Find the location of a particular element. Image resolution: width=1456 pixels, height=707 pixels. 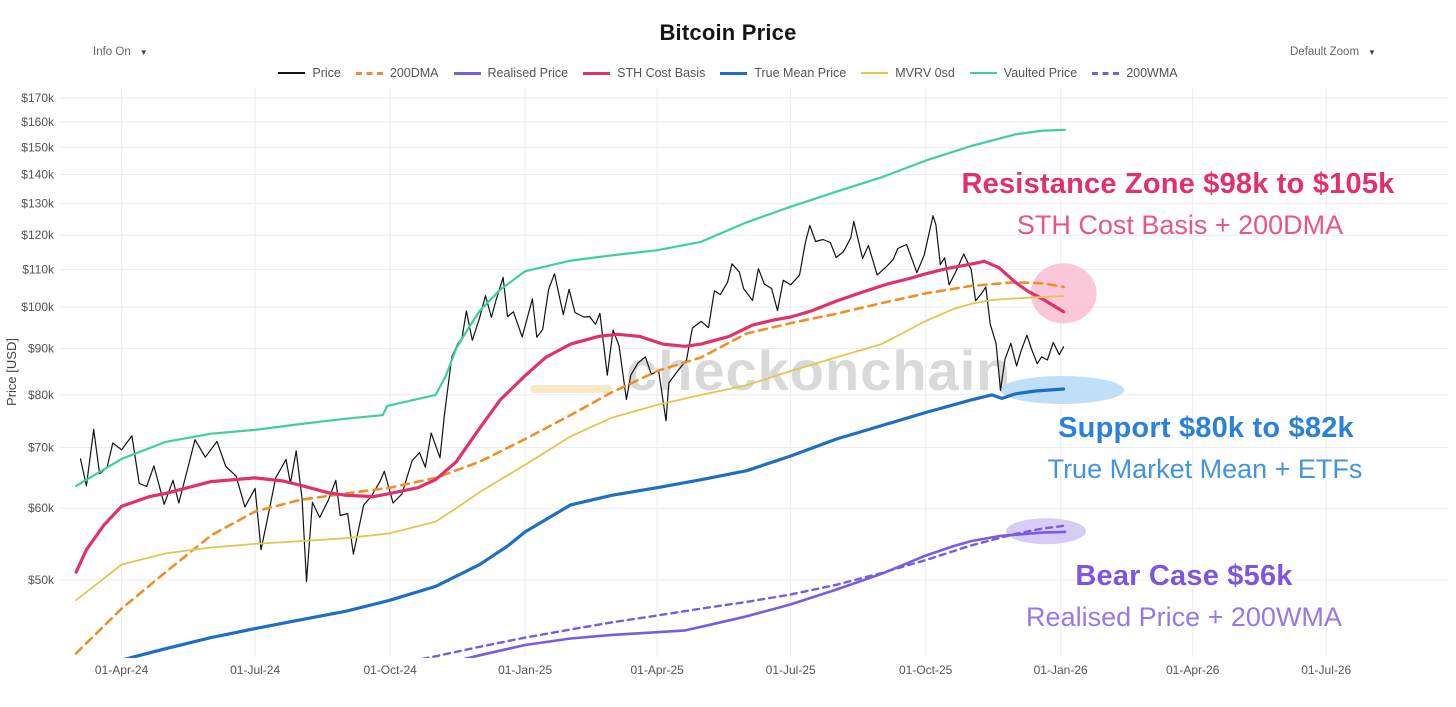

resistance-zone-highlight is located at coordinates (1063, 293).